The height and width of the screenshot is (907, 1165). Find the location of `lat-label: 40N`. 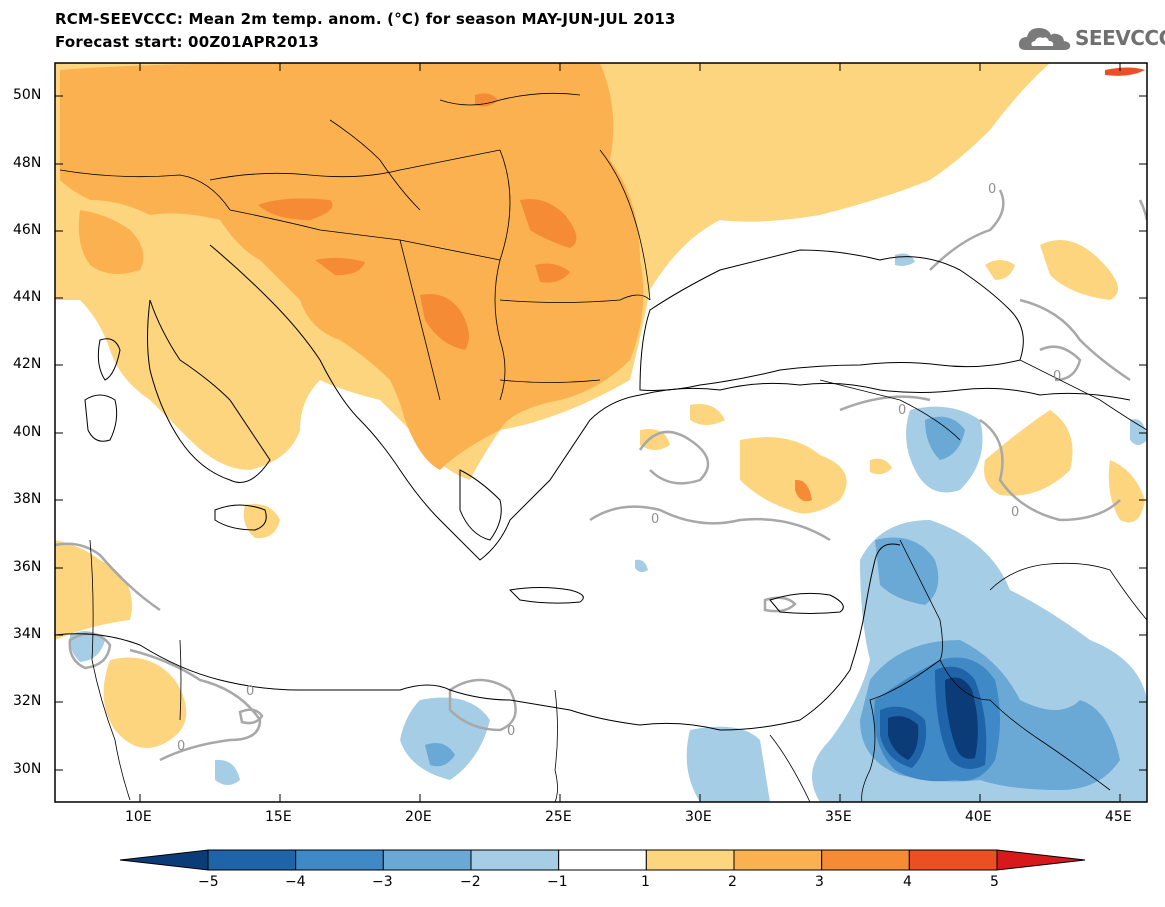

lat-label: 40N is located at coordinates (27, 432).